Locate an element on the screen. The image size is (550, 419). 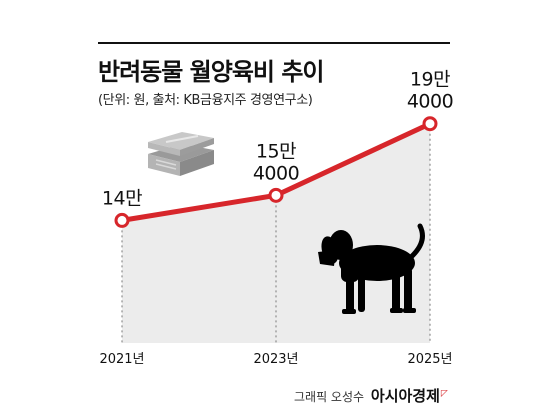
data-label-2023년: 15만 is located at coordinates (276, 151).